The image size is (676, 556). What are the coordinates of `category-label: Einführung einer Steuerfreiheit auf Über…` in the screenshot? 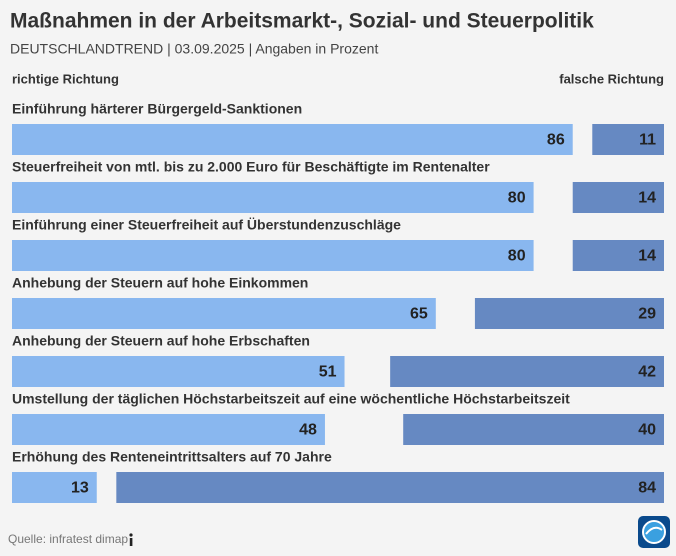 It's located at (206, 225).